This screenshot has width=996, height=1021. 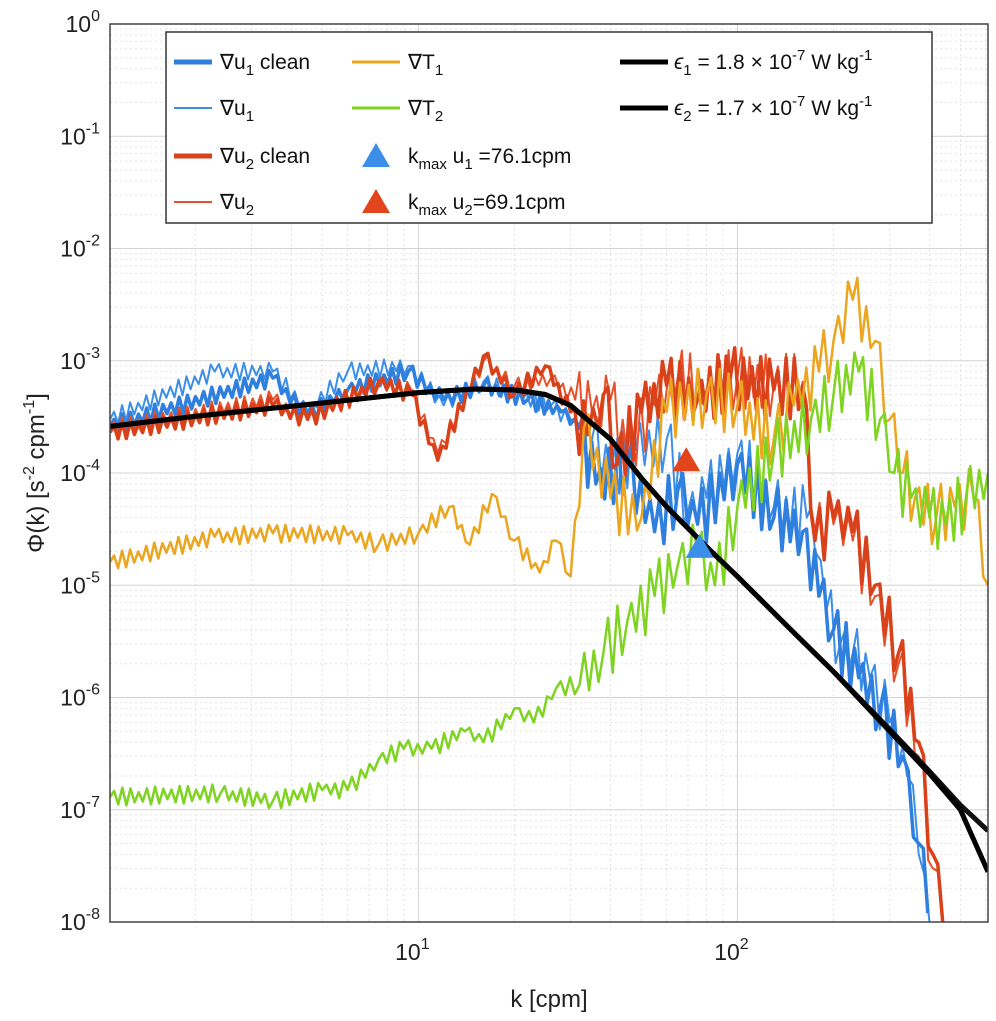 I want to click on legend-tail: = 1.8 × 10, so click(x=742, y=62).